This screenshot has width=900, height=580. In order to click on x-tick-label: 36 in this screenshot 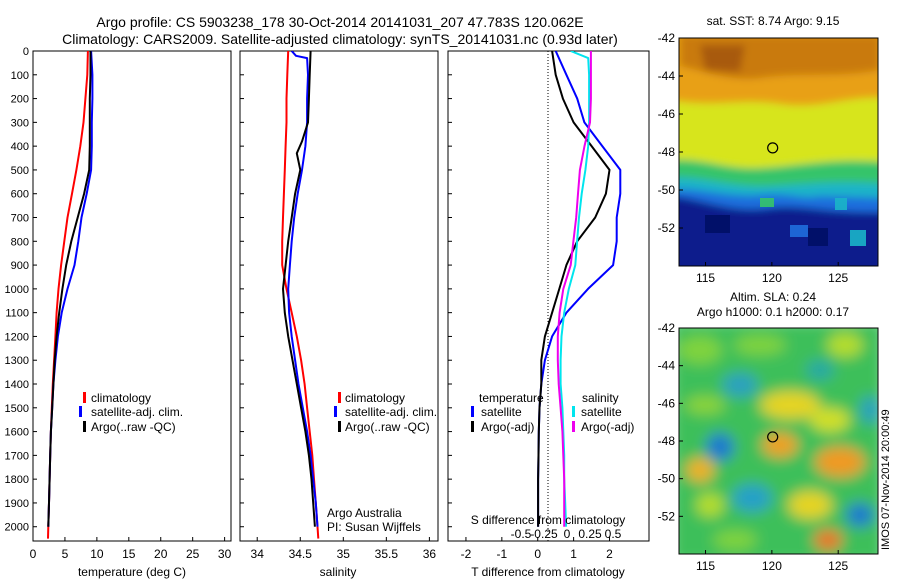, I will do `click(430, 554)`.